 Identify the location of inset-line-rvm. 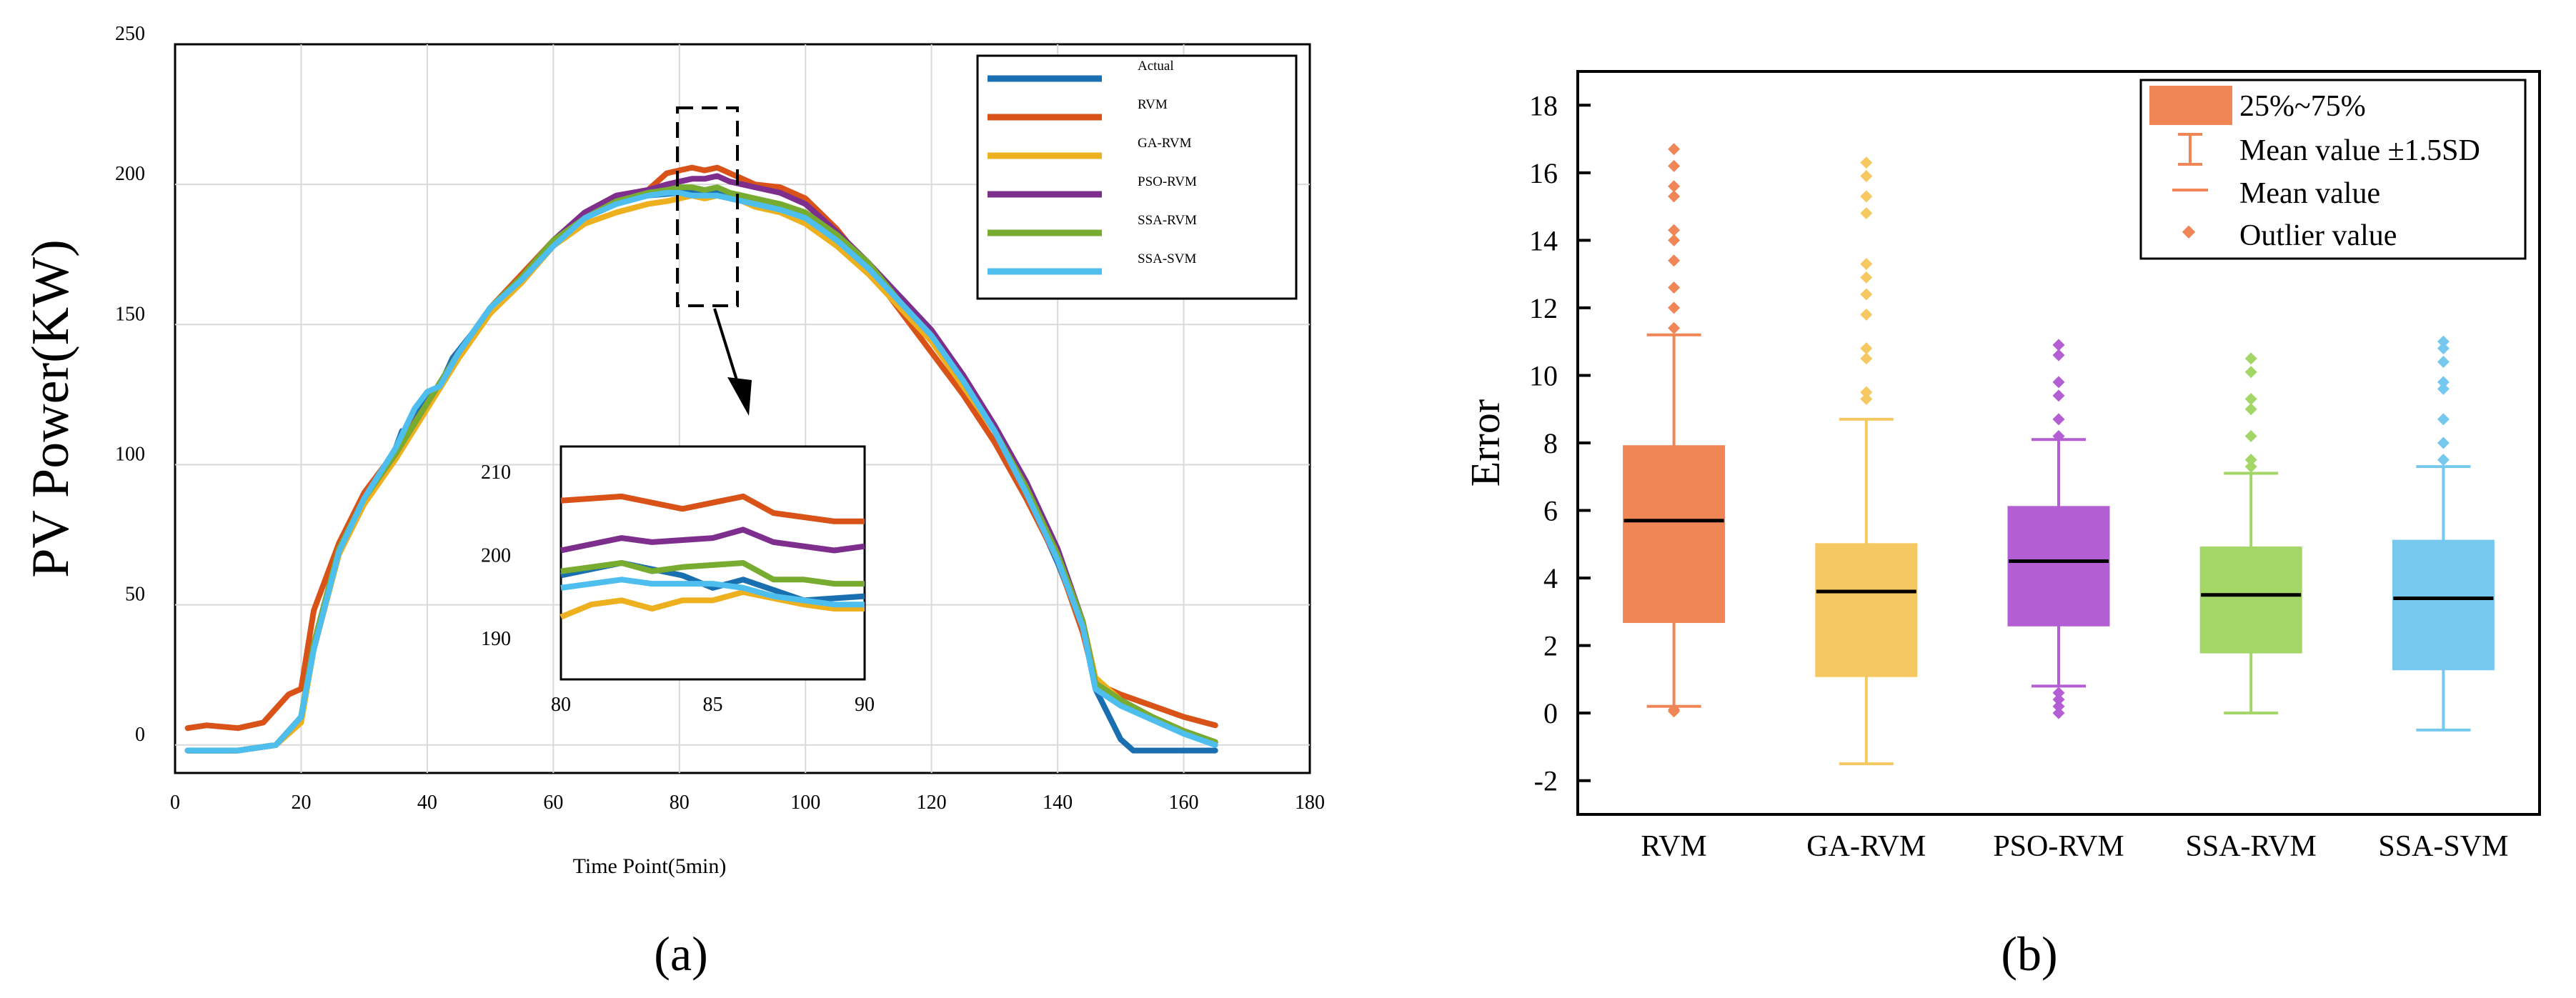
(712, 508).